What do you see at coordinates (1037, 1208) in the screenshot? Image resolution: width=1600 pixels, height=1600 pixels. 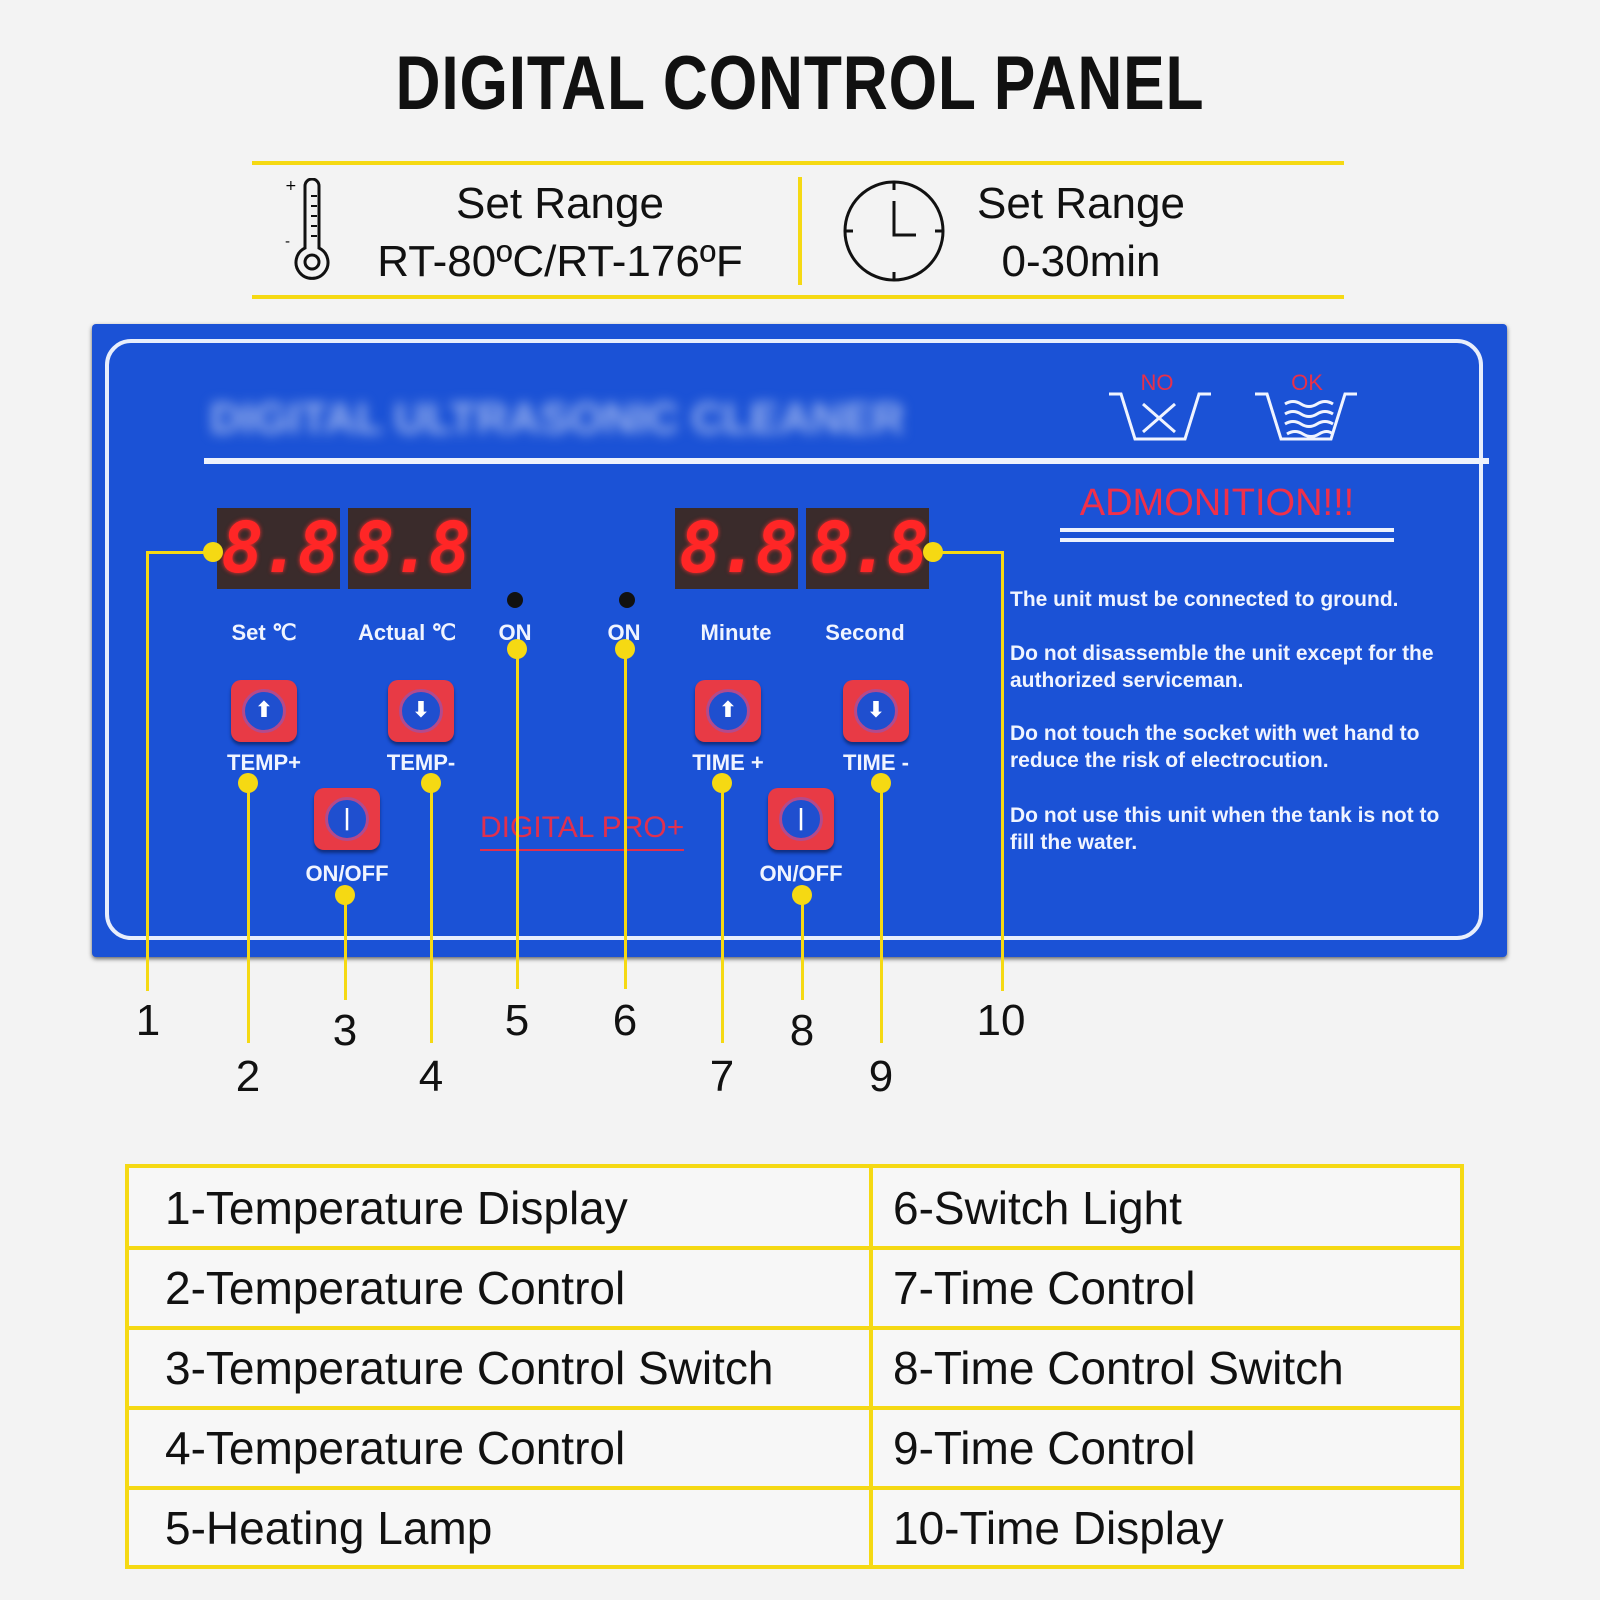 I see `legend-item: 6-Switch Light` at bounding box center [1037, 1208].